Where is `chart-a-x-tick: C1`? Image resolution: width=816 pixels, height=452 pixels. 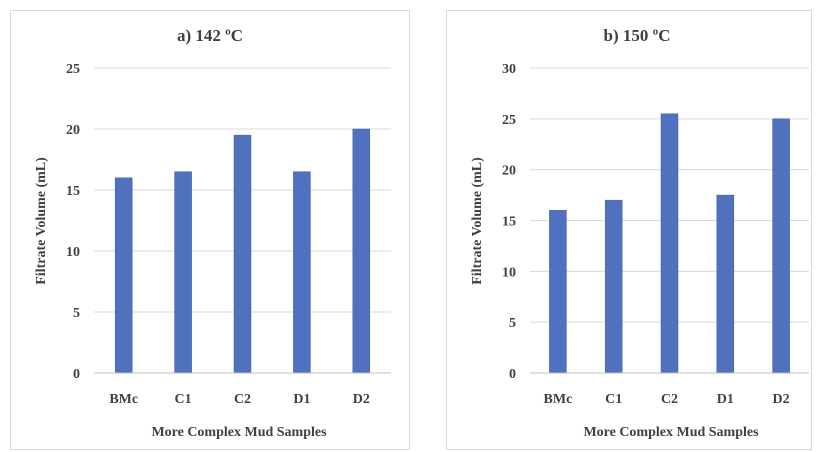 chart-a-x-tick: C1 is located at coordinates (183, 399).